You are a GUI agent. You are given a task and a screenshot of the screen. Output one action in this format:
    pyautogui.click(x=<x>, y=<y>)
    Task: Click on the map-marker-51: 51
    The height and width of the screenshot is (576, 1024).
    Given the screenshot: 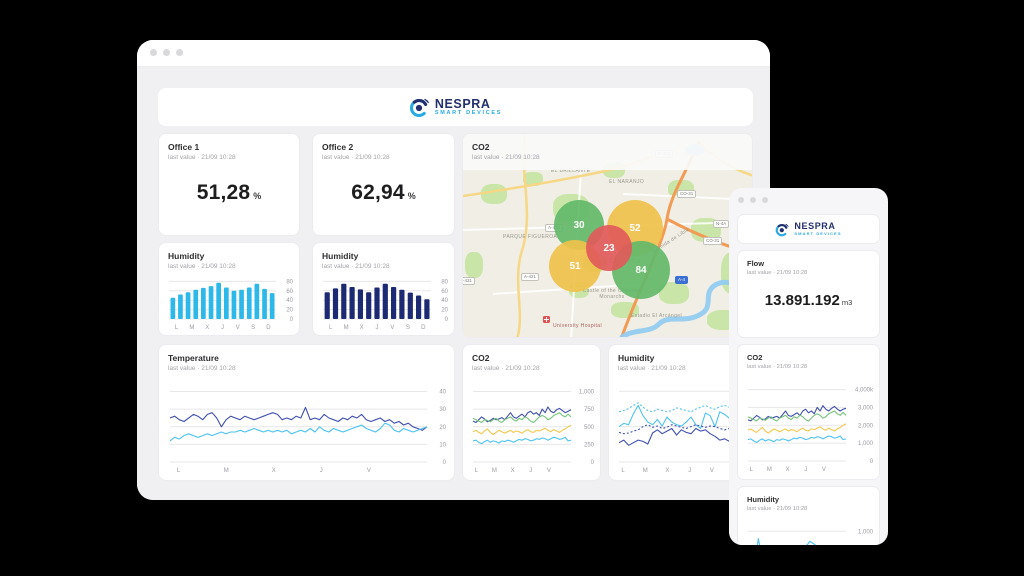 What is the action you would take?
    pyautogui.click(x=575, y=266)
    